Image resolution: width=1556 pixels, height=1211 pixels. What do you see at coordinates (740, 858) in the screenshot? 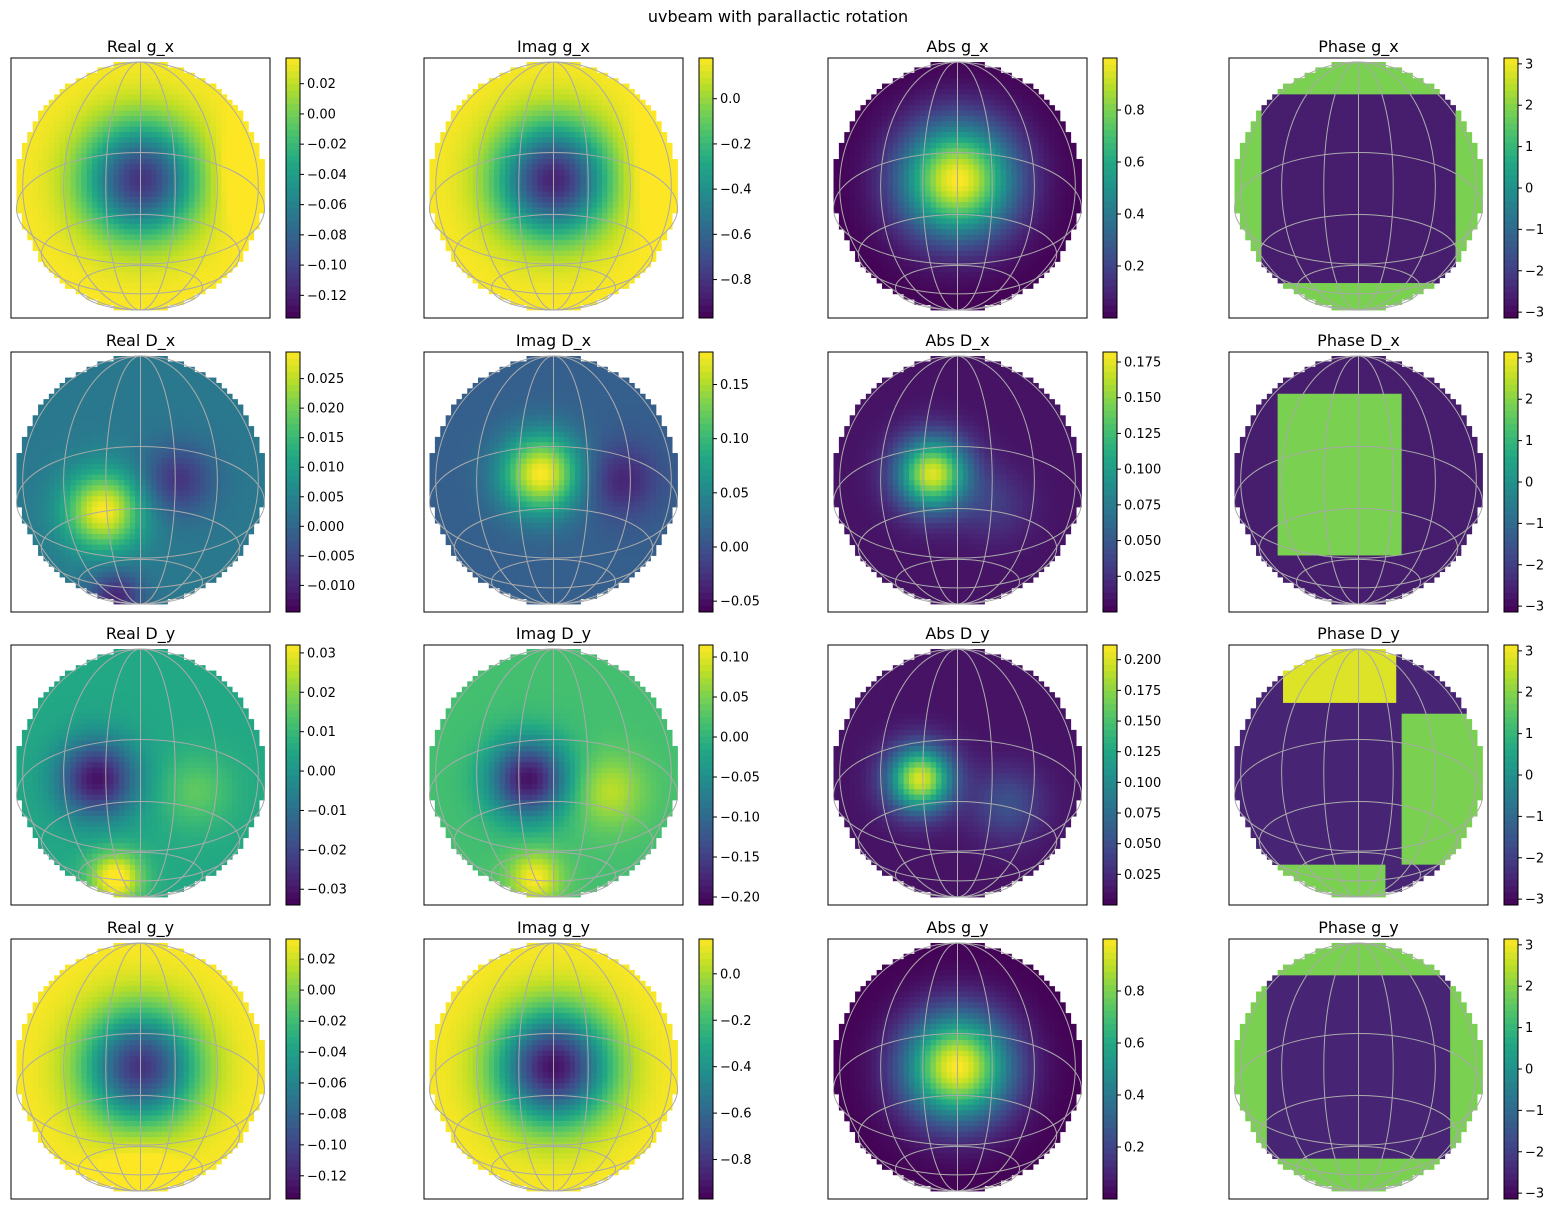
I see `colorbar-tick-label: −0.15` at bounding box center [740, 858].